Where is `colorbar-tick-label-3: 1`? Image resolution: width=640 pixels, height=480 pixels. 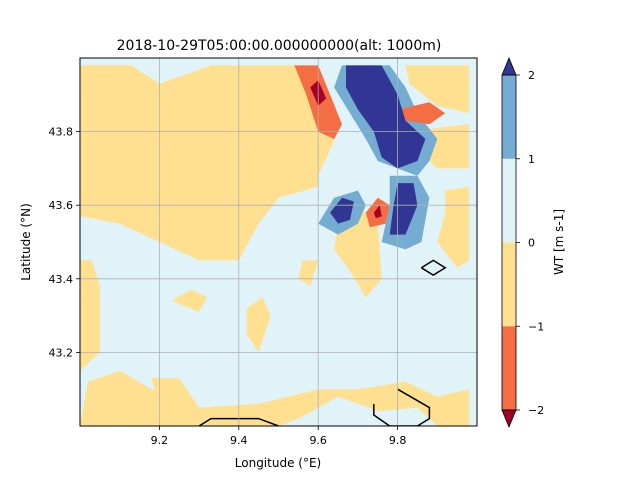
colorbar-tick-label-3: 1 is located at coordinates (531, 159).